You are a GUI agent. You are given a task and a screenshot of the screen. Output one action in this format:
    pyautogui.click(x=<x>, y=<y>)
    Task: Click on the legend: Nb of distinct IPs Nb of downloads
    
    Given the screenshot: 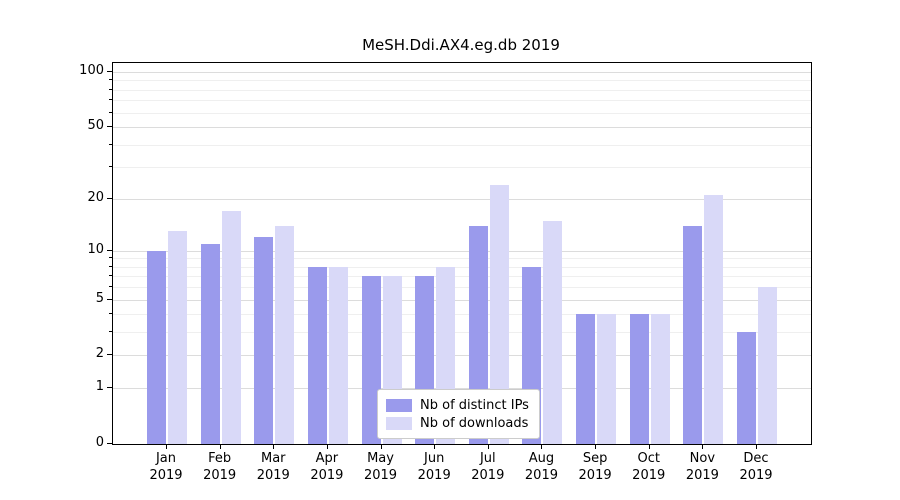 What is the action you would take?
    pyautogui.click(x=458, y=414)
    